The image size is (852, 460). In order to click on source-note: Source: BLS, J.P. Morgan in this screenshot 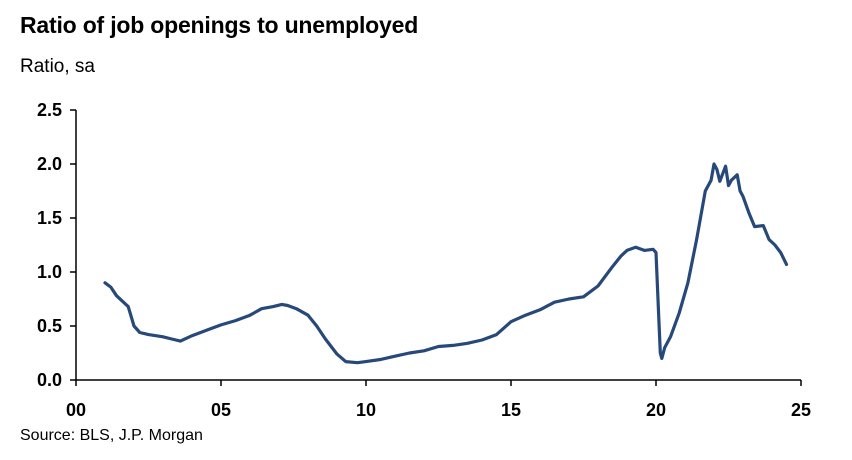, I will do `click(111, 435)`.